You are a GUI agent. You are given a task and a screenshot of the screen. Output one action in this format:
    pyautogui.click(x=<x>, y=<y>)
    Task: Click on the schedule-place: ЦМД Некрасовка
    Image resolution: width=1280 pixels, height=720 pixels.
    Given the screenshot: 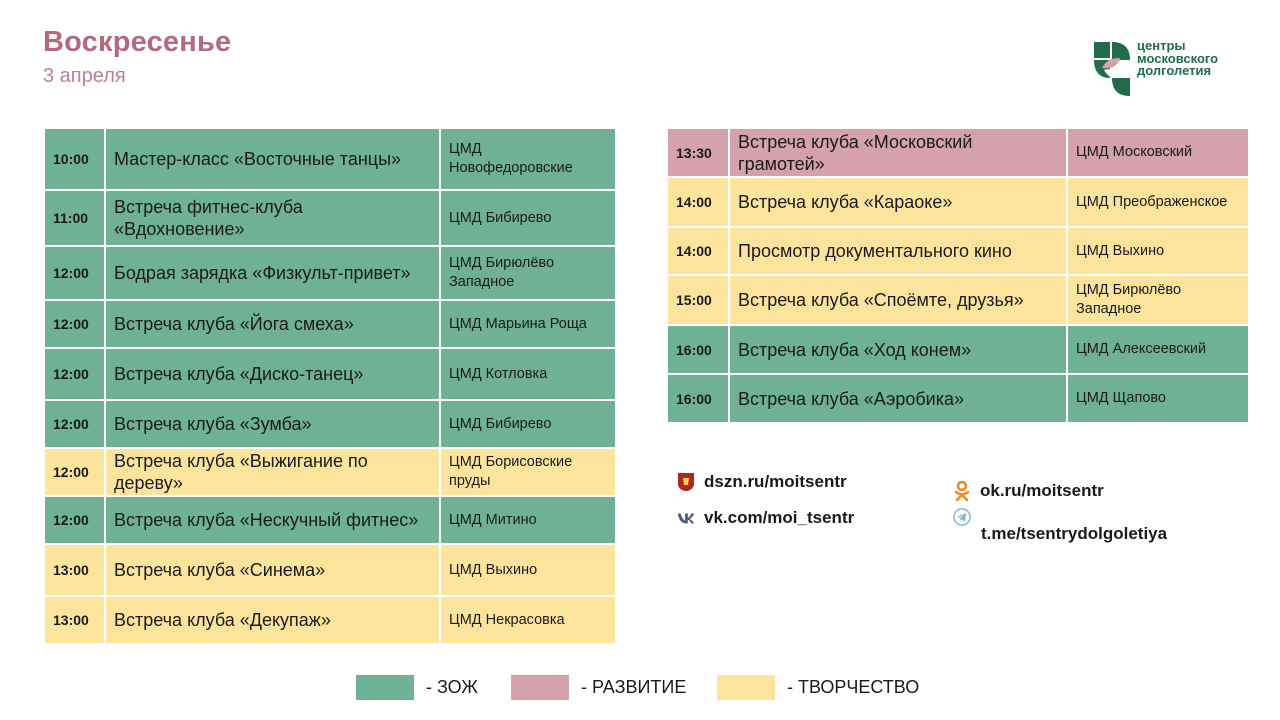 What is the action you would take?
    pyautogui.click(x=528, y=620)
    